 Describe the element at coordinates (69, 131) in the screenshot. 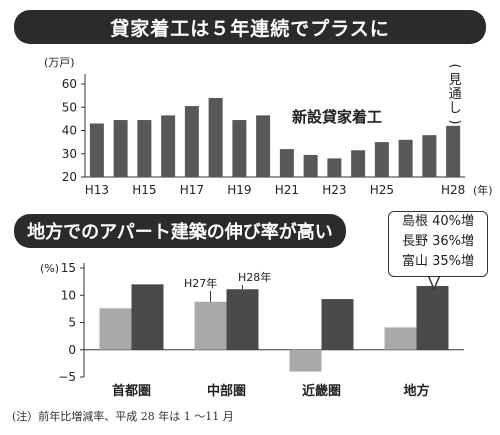

I see `chart1-y-tick-label: 40` at that location.